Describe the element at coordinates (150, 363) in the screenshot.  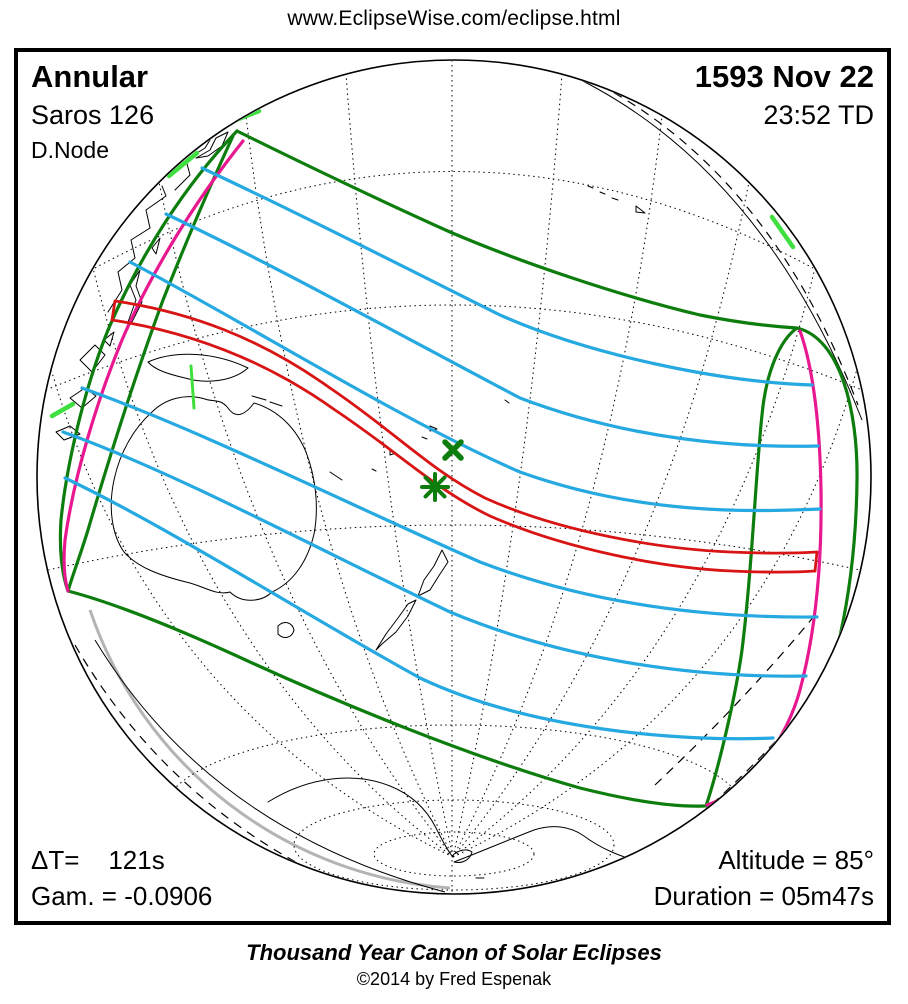
I see `western-inner-limit` at that location.